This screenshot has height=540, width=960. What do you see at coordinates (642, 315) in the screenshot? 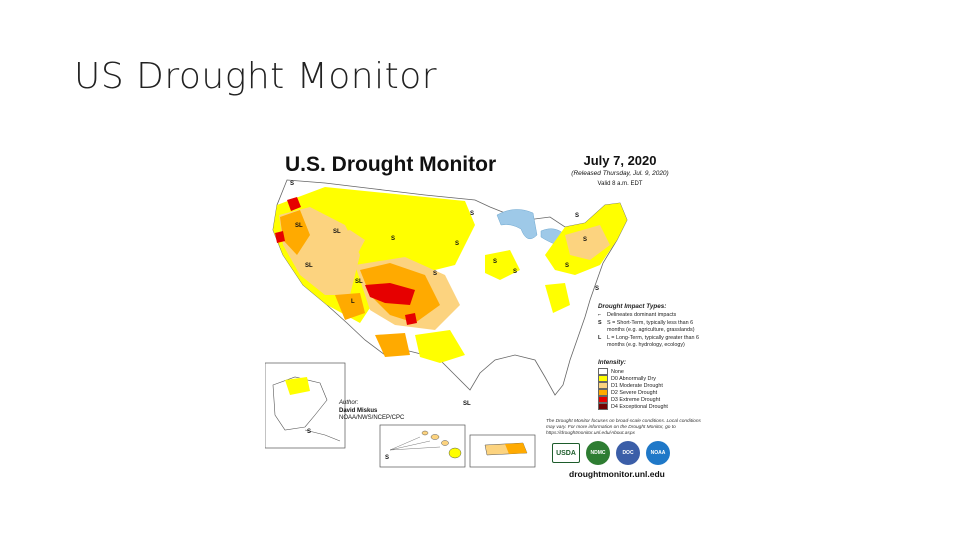
I see `impact-text: Delineates dominant impacts` at bounding box center [642, 315].